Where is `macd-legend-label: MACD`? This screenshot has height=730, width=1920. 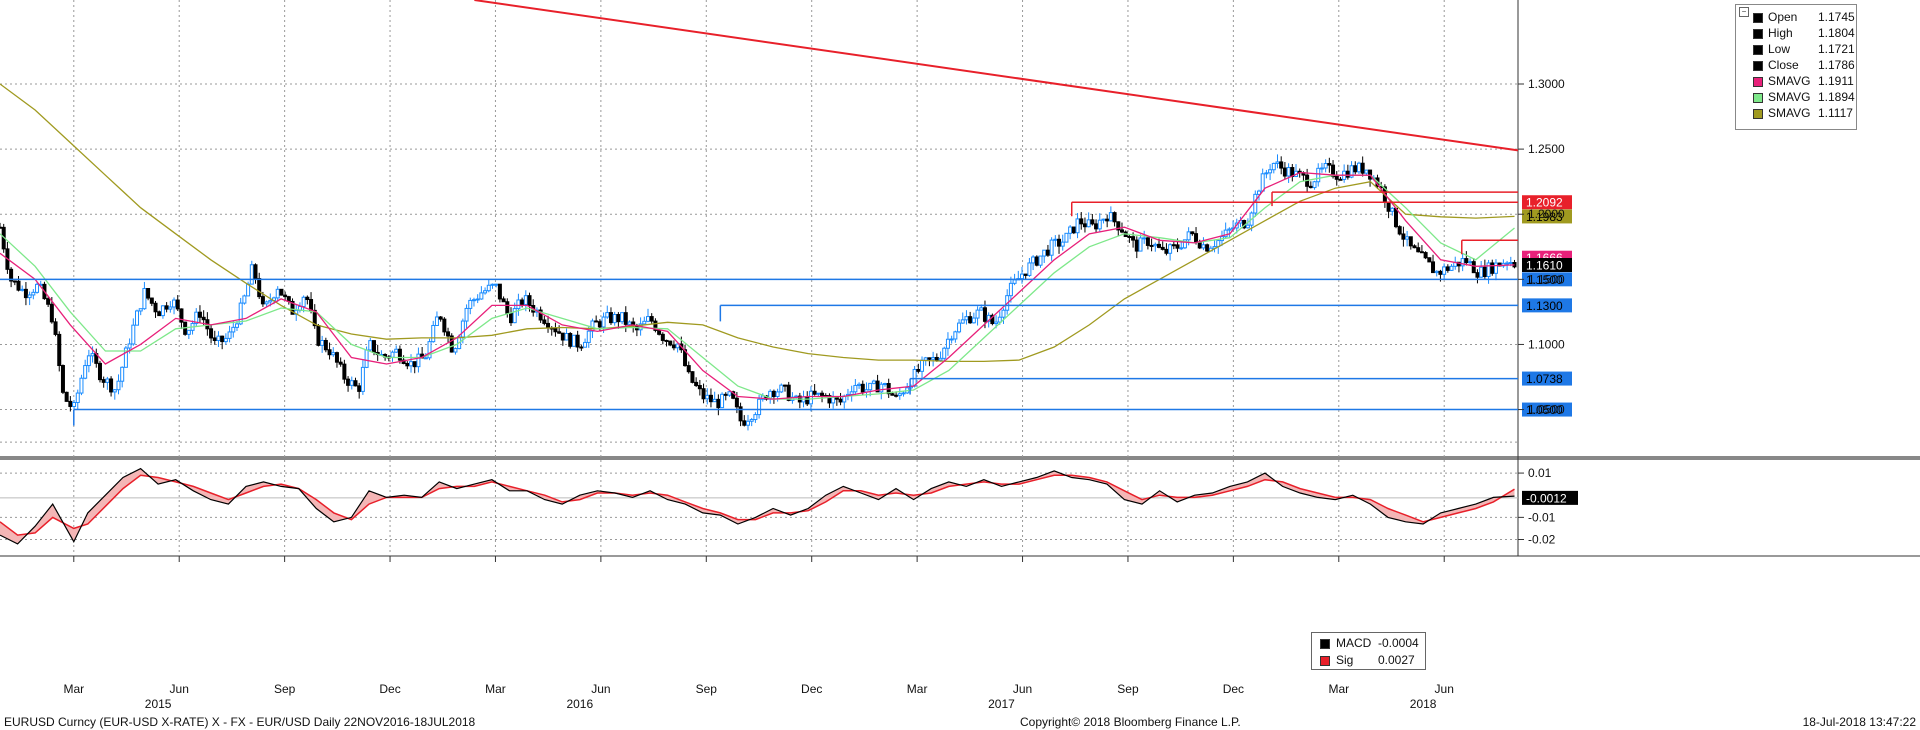 macd-legend-label: MACD is located at coordinates (1354, 643).